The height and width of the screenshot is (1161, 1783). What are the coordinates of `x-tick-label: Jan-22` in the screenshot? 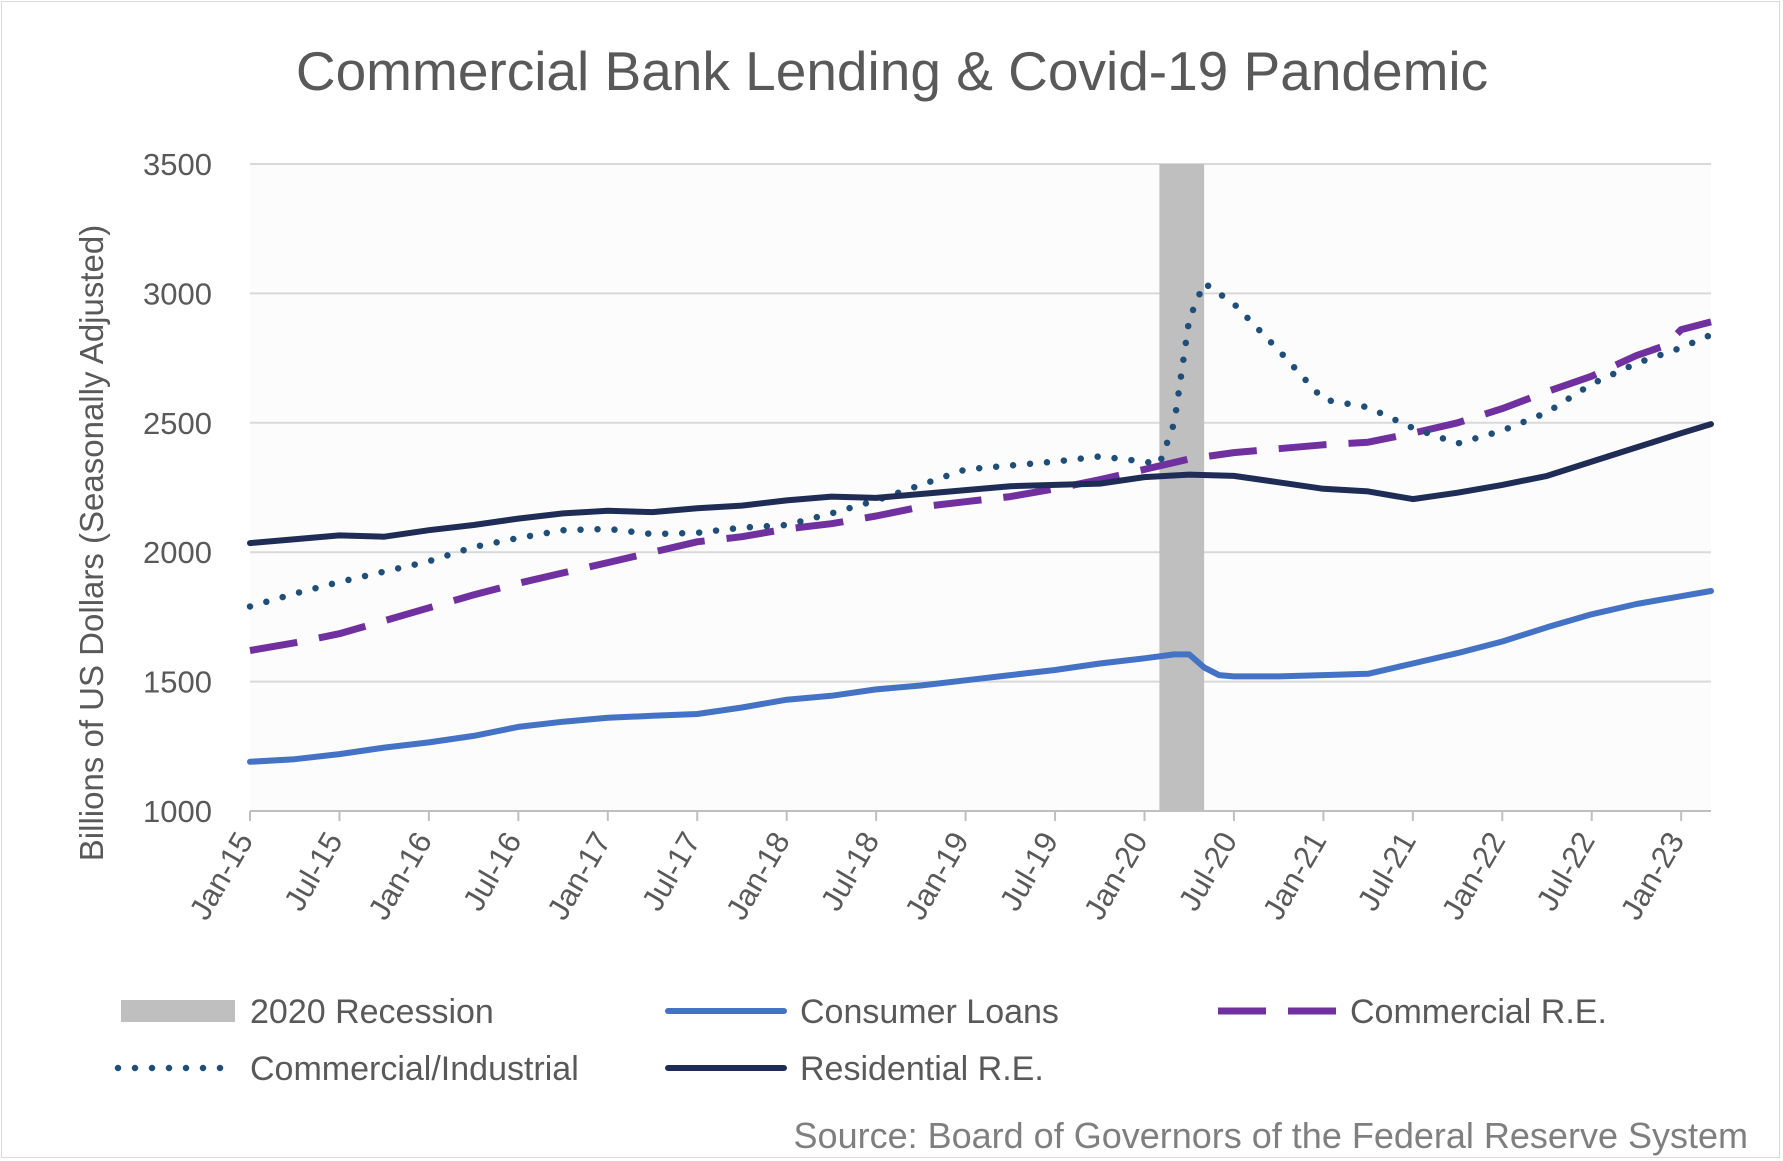 It's located at (1474, 876).